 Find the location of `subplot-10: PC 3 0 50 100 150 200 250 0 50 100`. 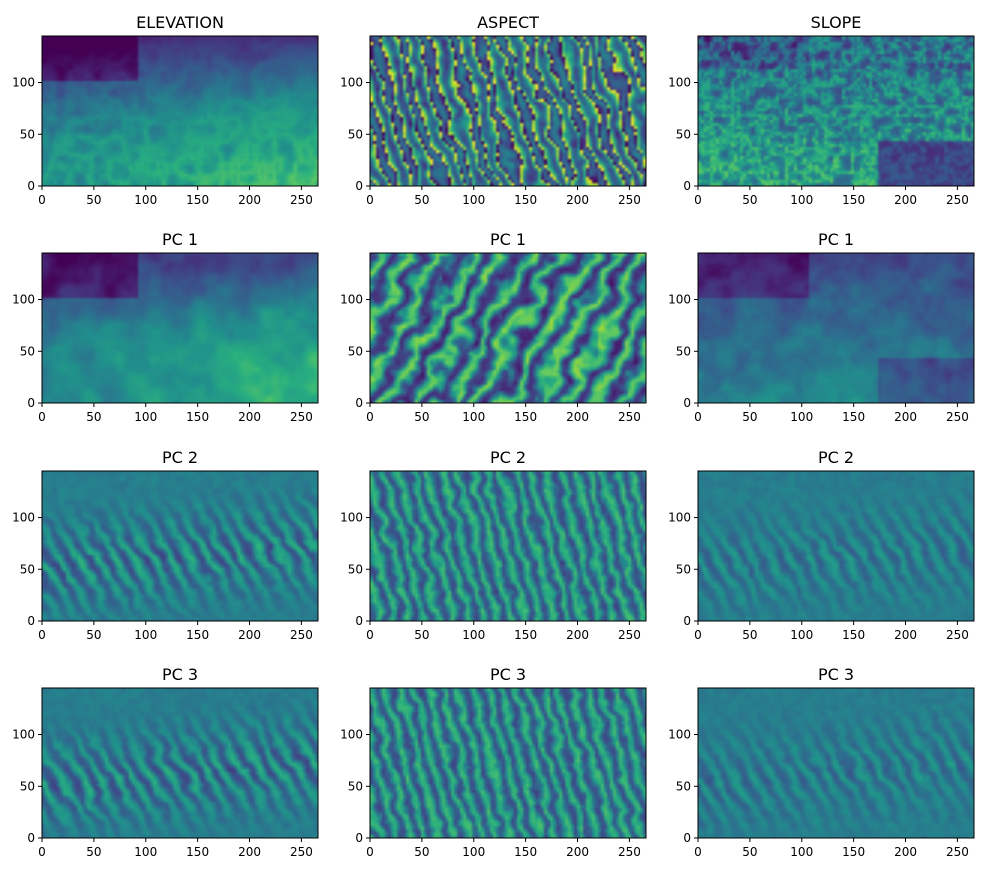

subplot-10: PC 3 0 50 100 150 200 250 0 50 100 is located at coordinates (165, 762).